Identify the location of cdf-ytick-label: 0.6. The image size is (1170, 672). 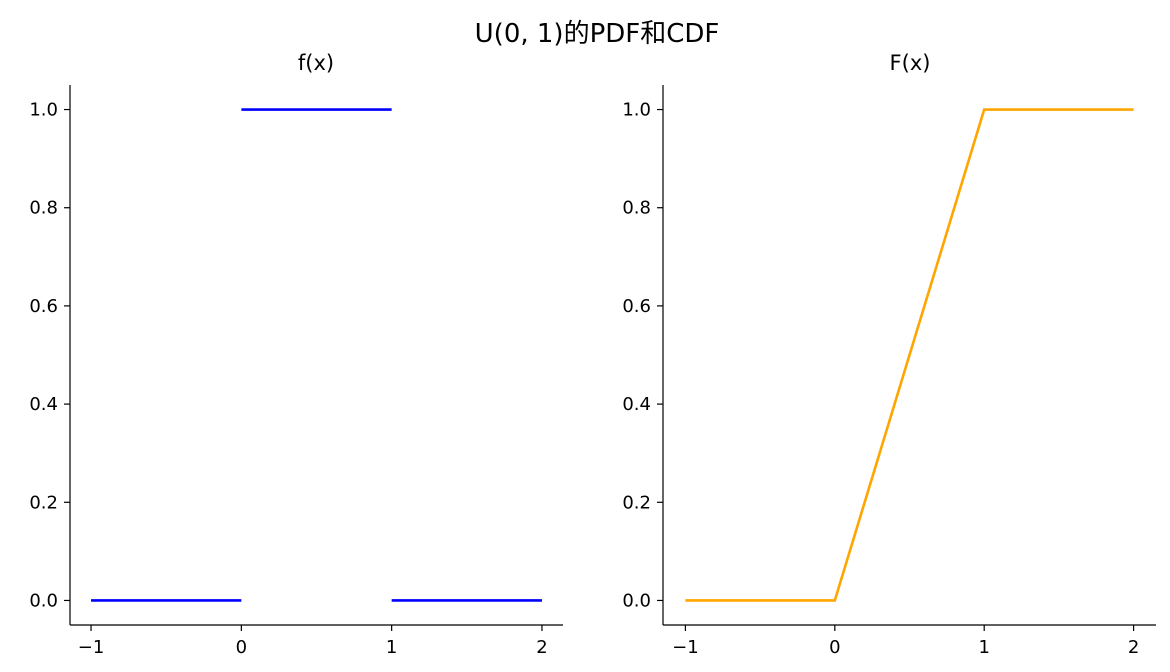
(636, 306).